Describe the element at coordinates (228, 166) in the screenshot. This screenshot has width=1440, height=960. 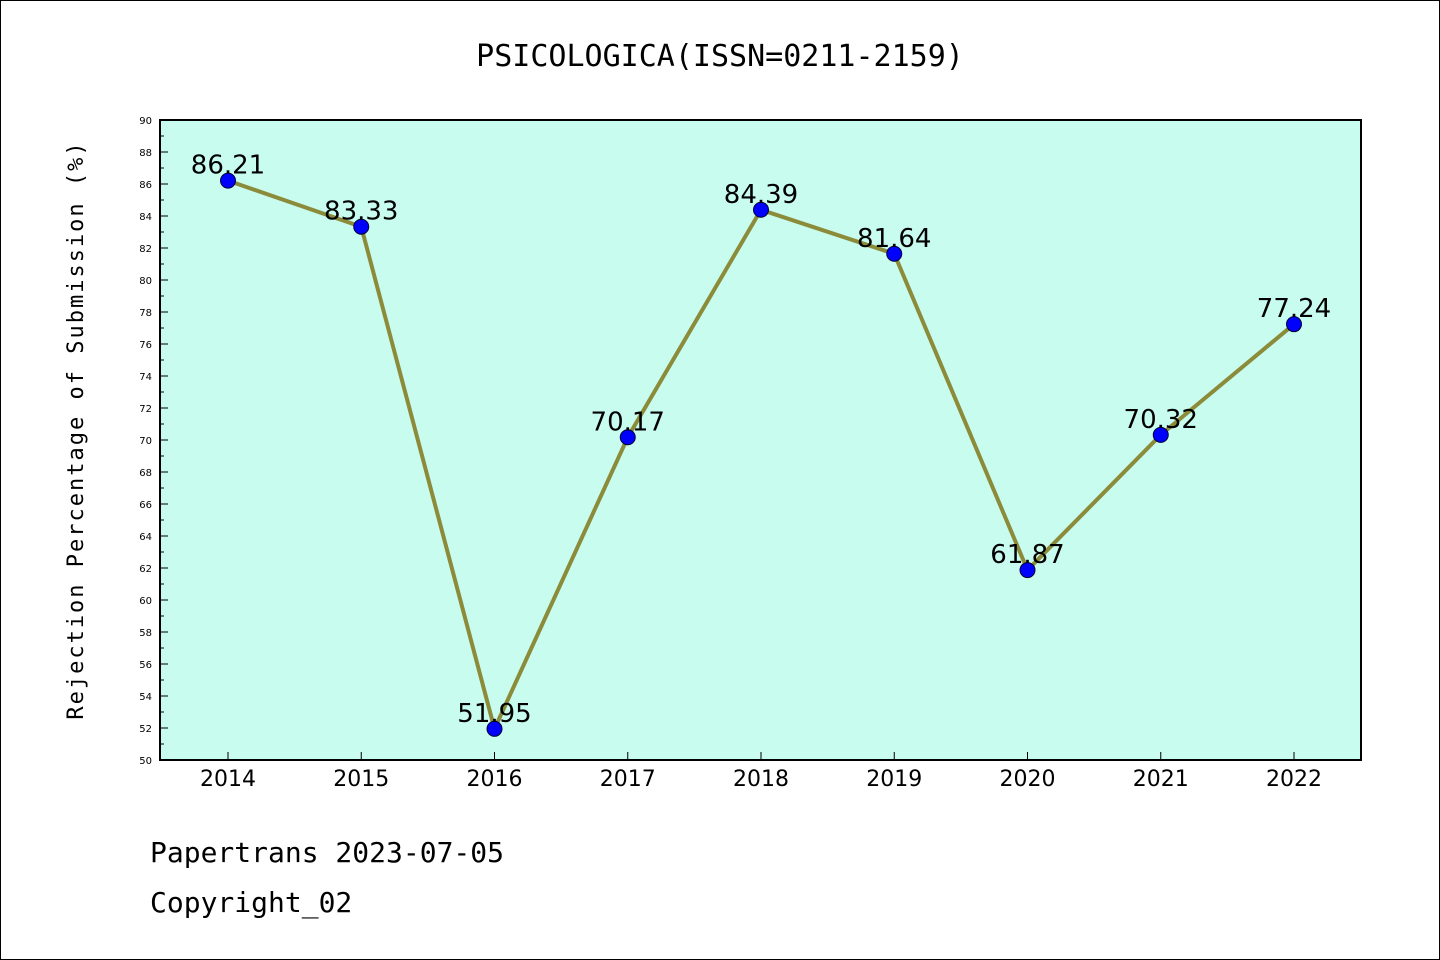
I see `data-label: 86.21` at that location.